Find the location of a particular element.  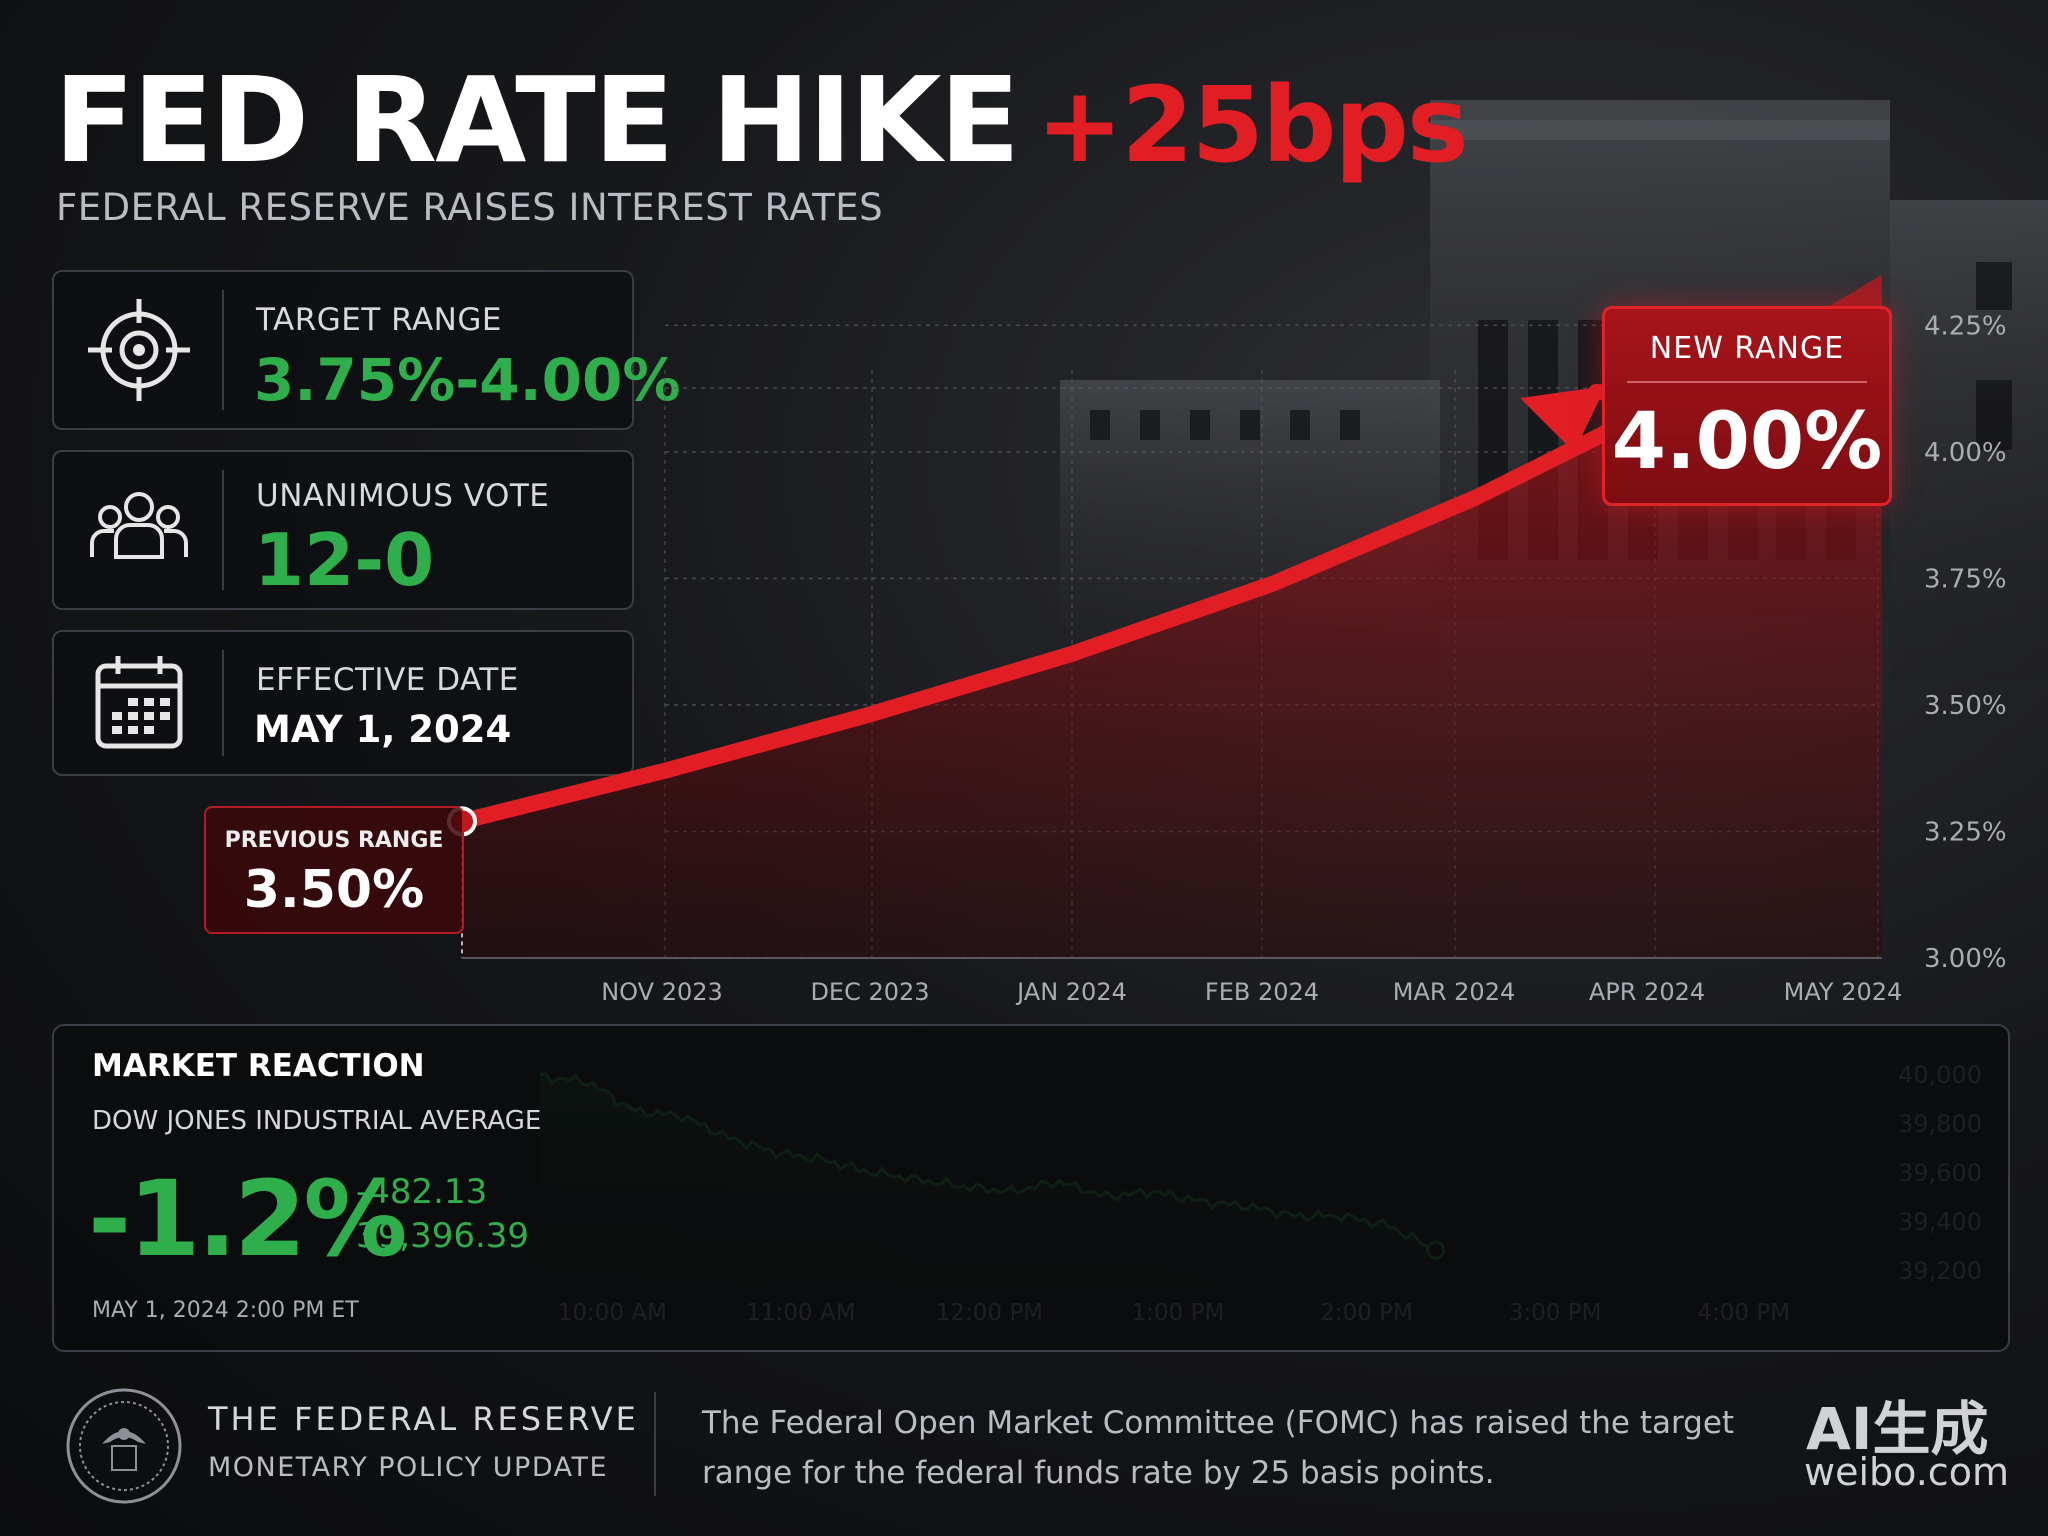

x-tick-label: MAR 2024 is located at coordinates (1454, 992).